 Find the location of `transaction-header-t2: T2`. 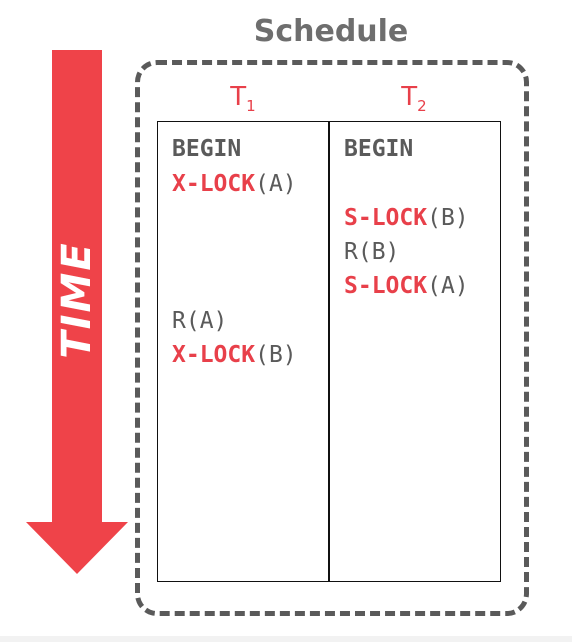

transaction-header-t2: T2 is located at coordinates (414, 98).